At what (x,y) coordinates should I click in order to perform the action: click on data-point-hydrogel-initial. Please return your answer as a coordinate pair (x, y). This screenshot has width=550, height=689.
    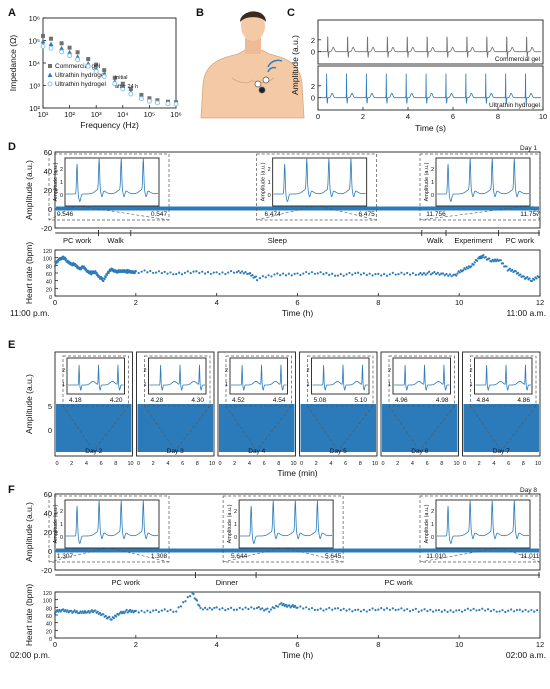
    Looking at the image, I should click on (43, 41).